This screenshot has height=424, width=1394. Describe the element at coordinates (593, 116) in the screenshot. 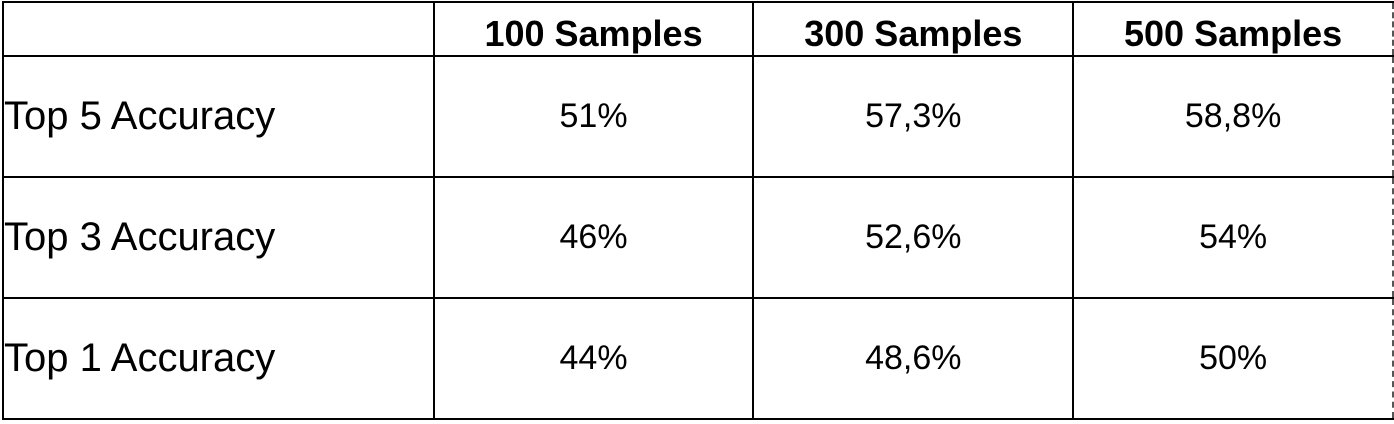

I see `cell-top5-100: 51%` at that location.